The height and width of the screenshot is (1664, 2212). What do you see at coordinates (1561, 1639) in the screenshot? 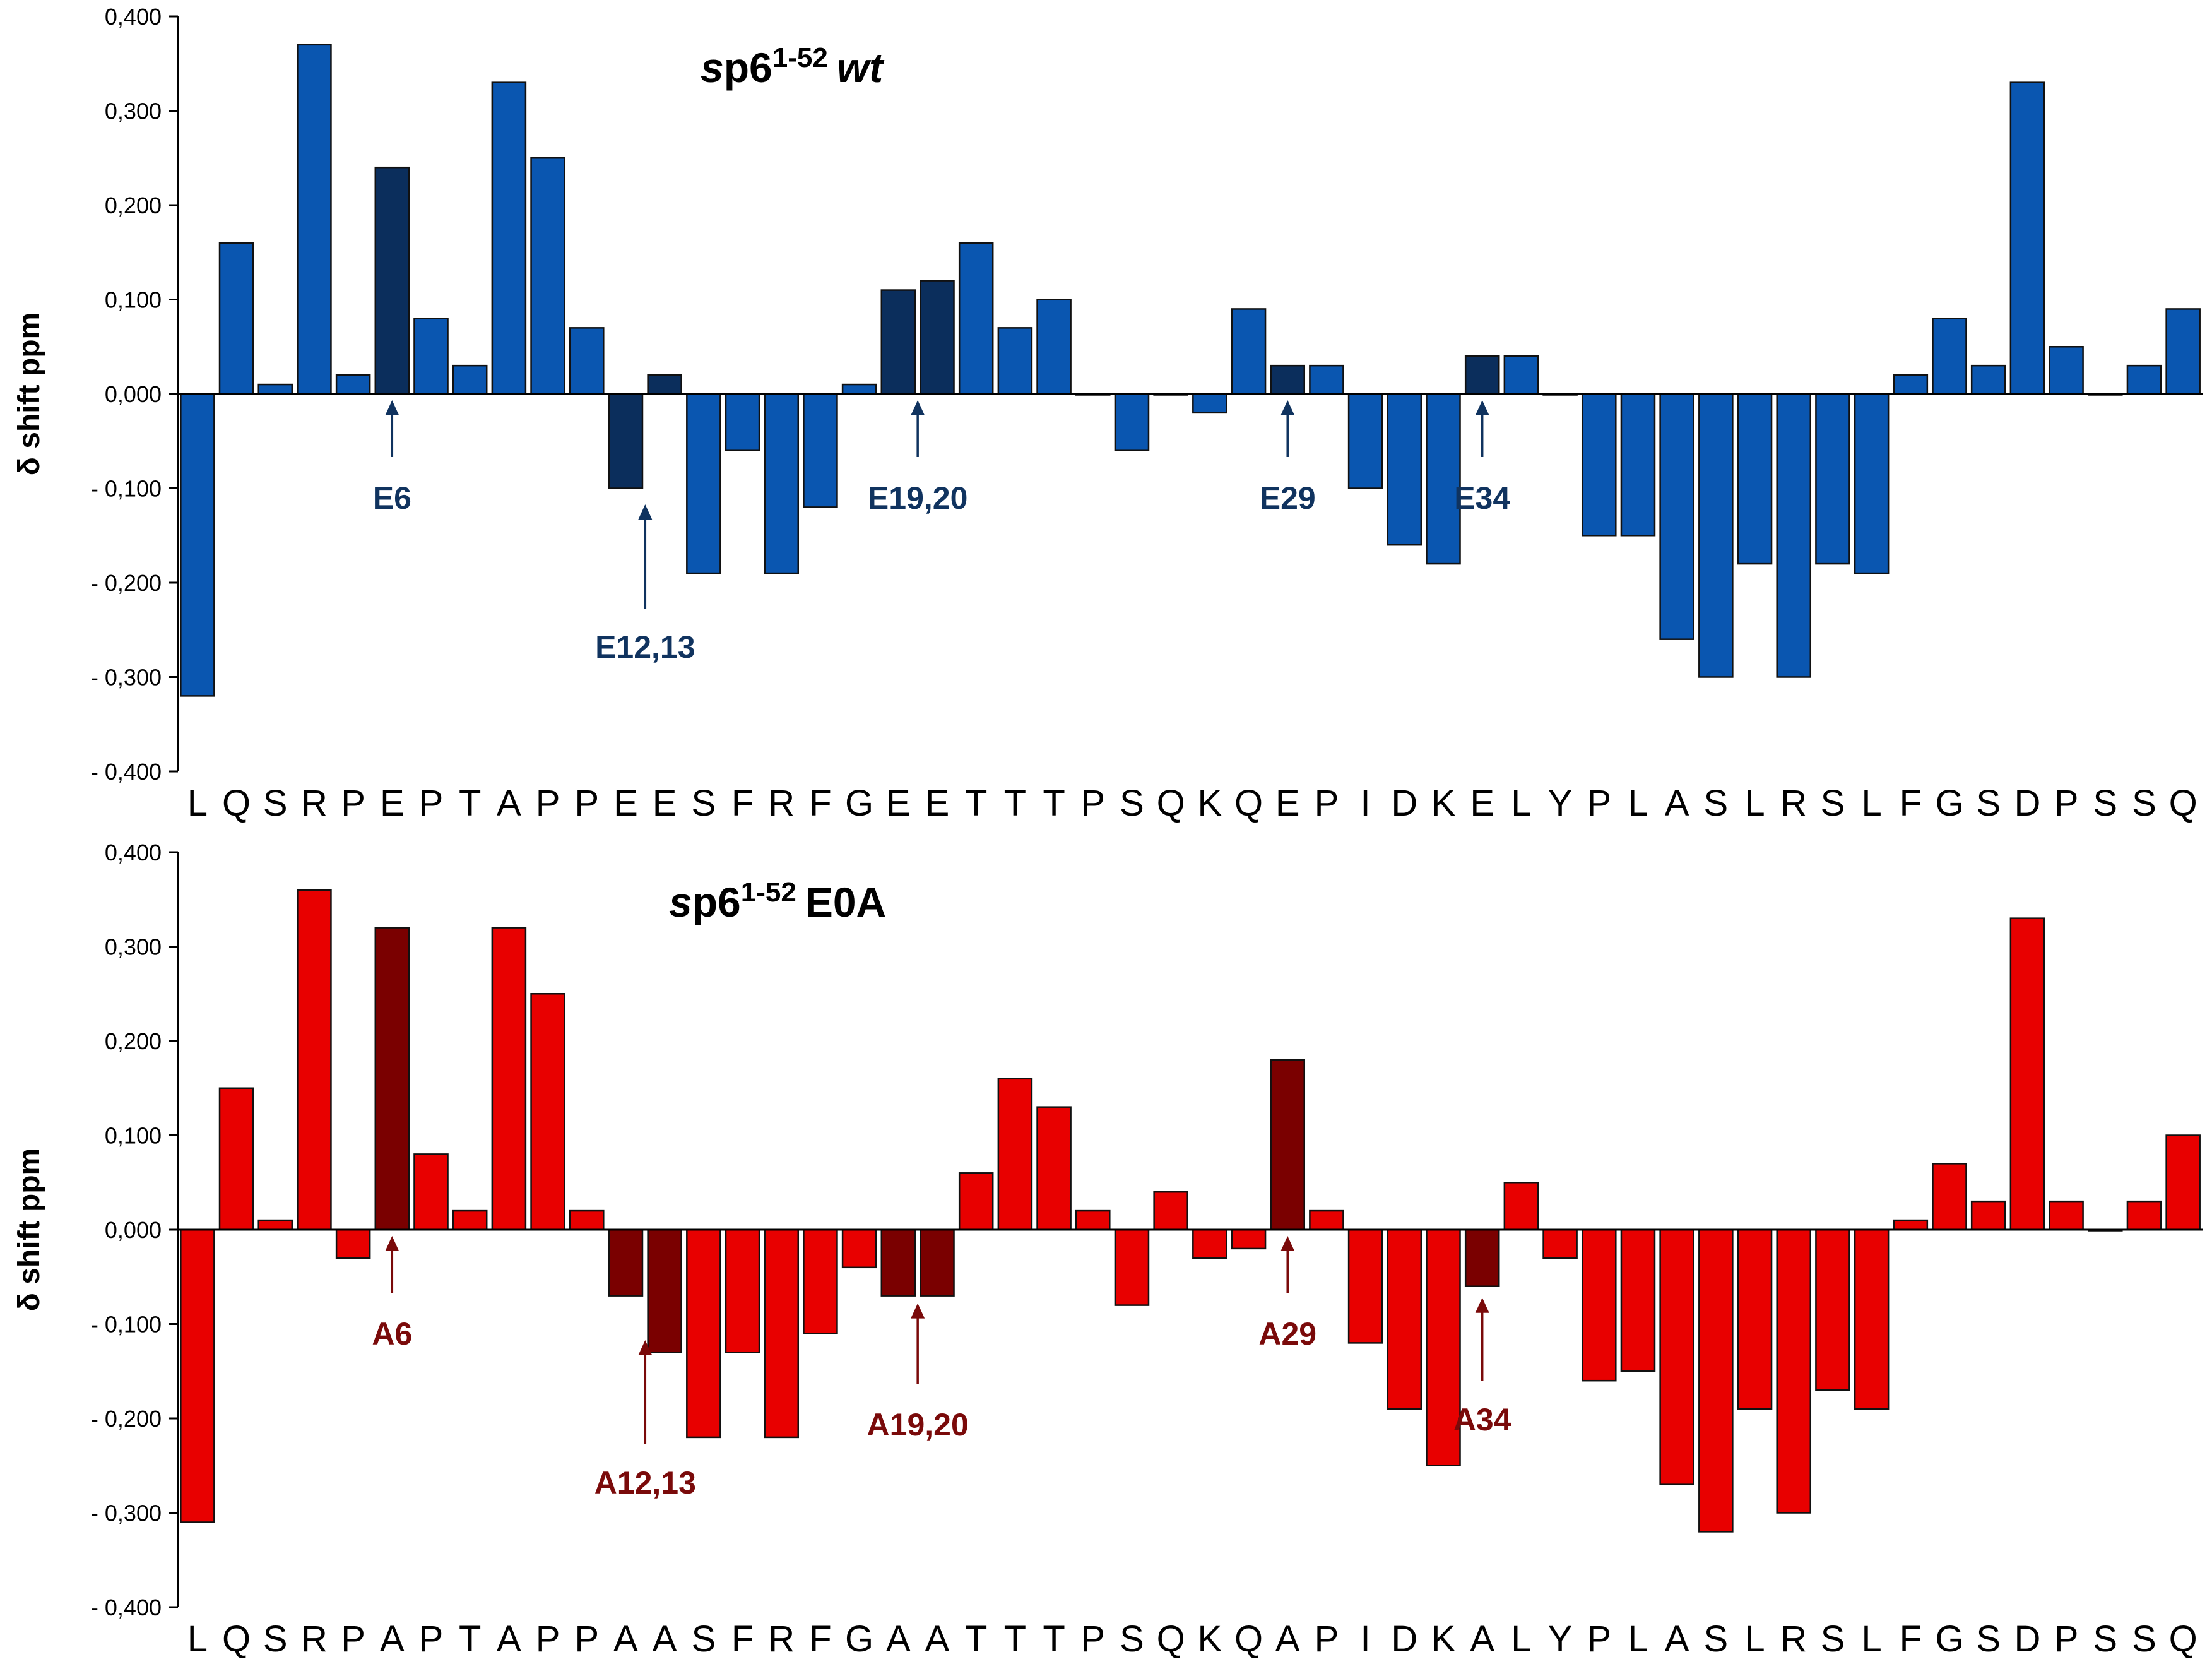
I see `residue-label: Y` at bounding box center [1561, 1639].